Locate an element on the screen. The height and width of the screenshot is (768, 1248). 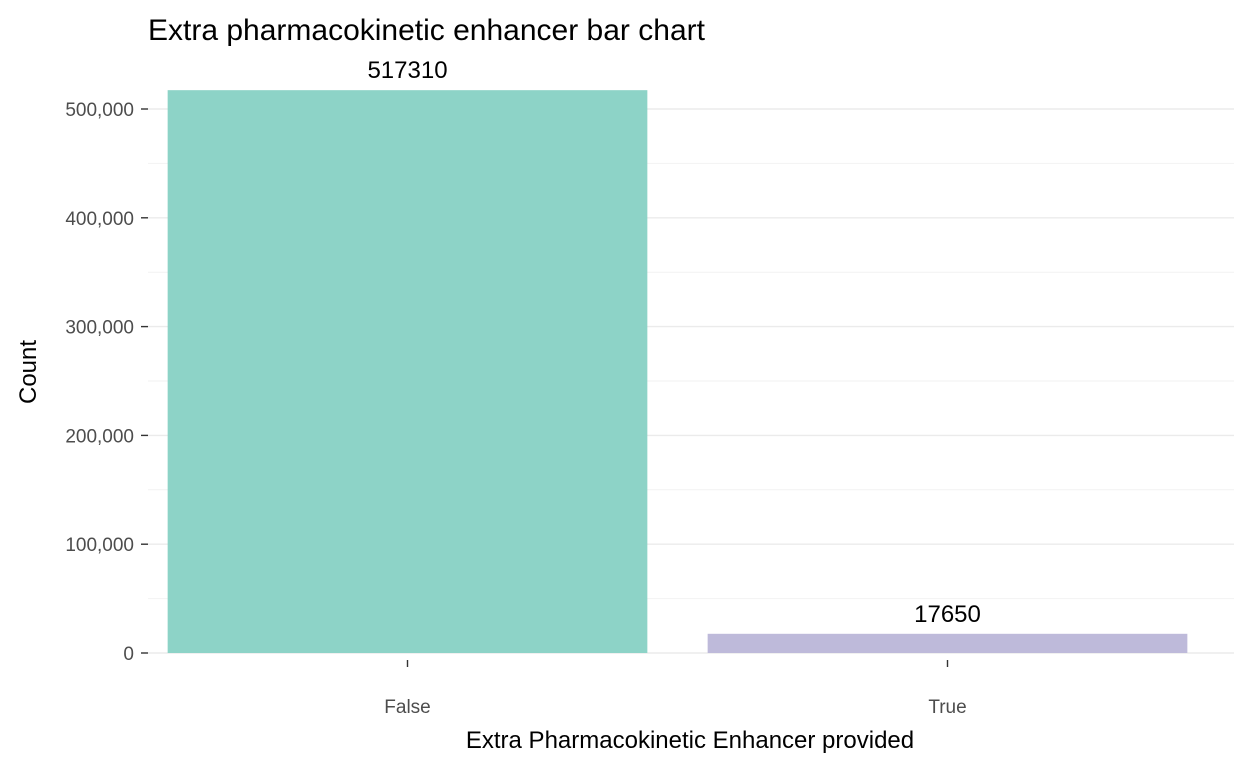
data-label-true: 17650 is located at coordinates (947, 614).